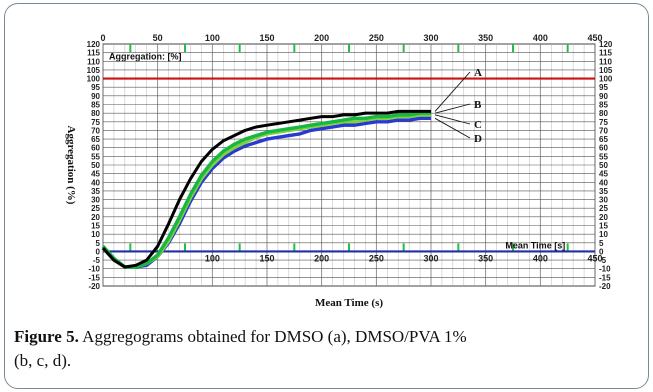 The height and width of the screenshot is (392, 653). Describe the element at coordinates (485, 258) in the screenshot. I see `x-tick-label-inner: 350` at that location.